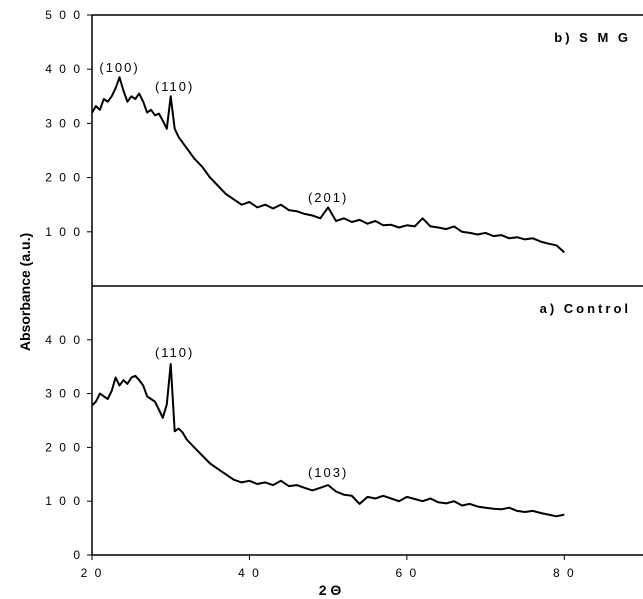 The image size is (643, 599). Describe the element at coordinates (119, 67) in the screenshot. I see `peak-annotation: (100)` at that location.